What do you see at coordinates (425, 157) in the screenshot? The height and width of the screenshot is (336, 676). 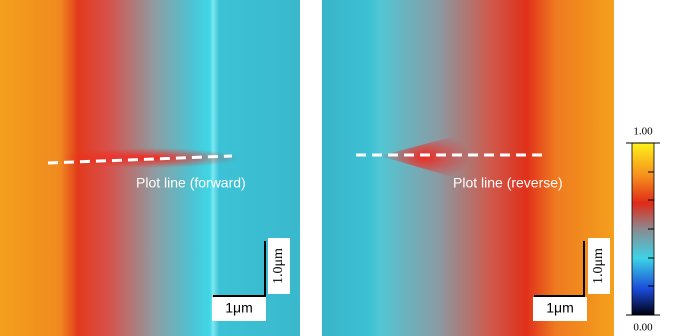 I see `right-hotspot` at bounding box center [425, 157].